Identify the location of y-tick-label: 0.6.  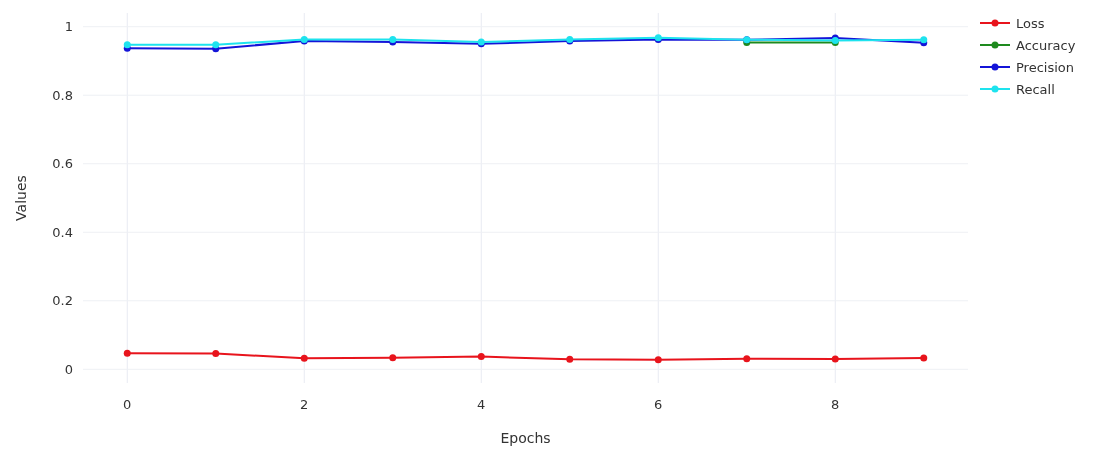
(62, 164).